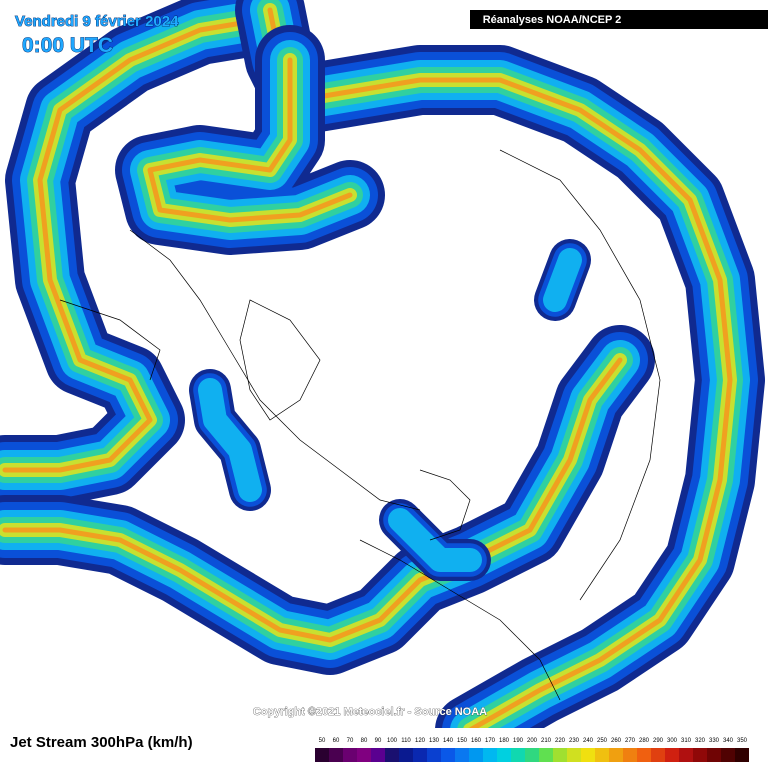 The image size is (768, 768). I want to click on legend-label: 150, so click(462, 741).